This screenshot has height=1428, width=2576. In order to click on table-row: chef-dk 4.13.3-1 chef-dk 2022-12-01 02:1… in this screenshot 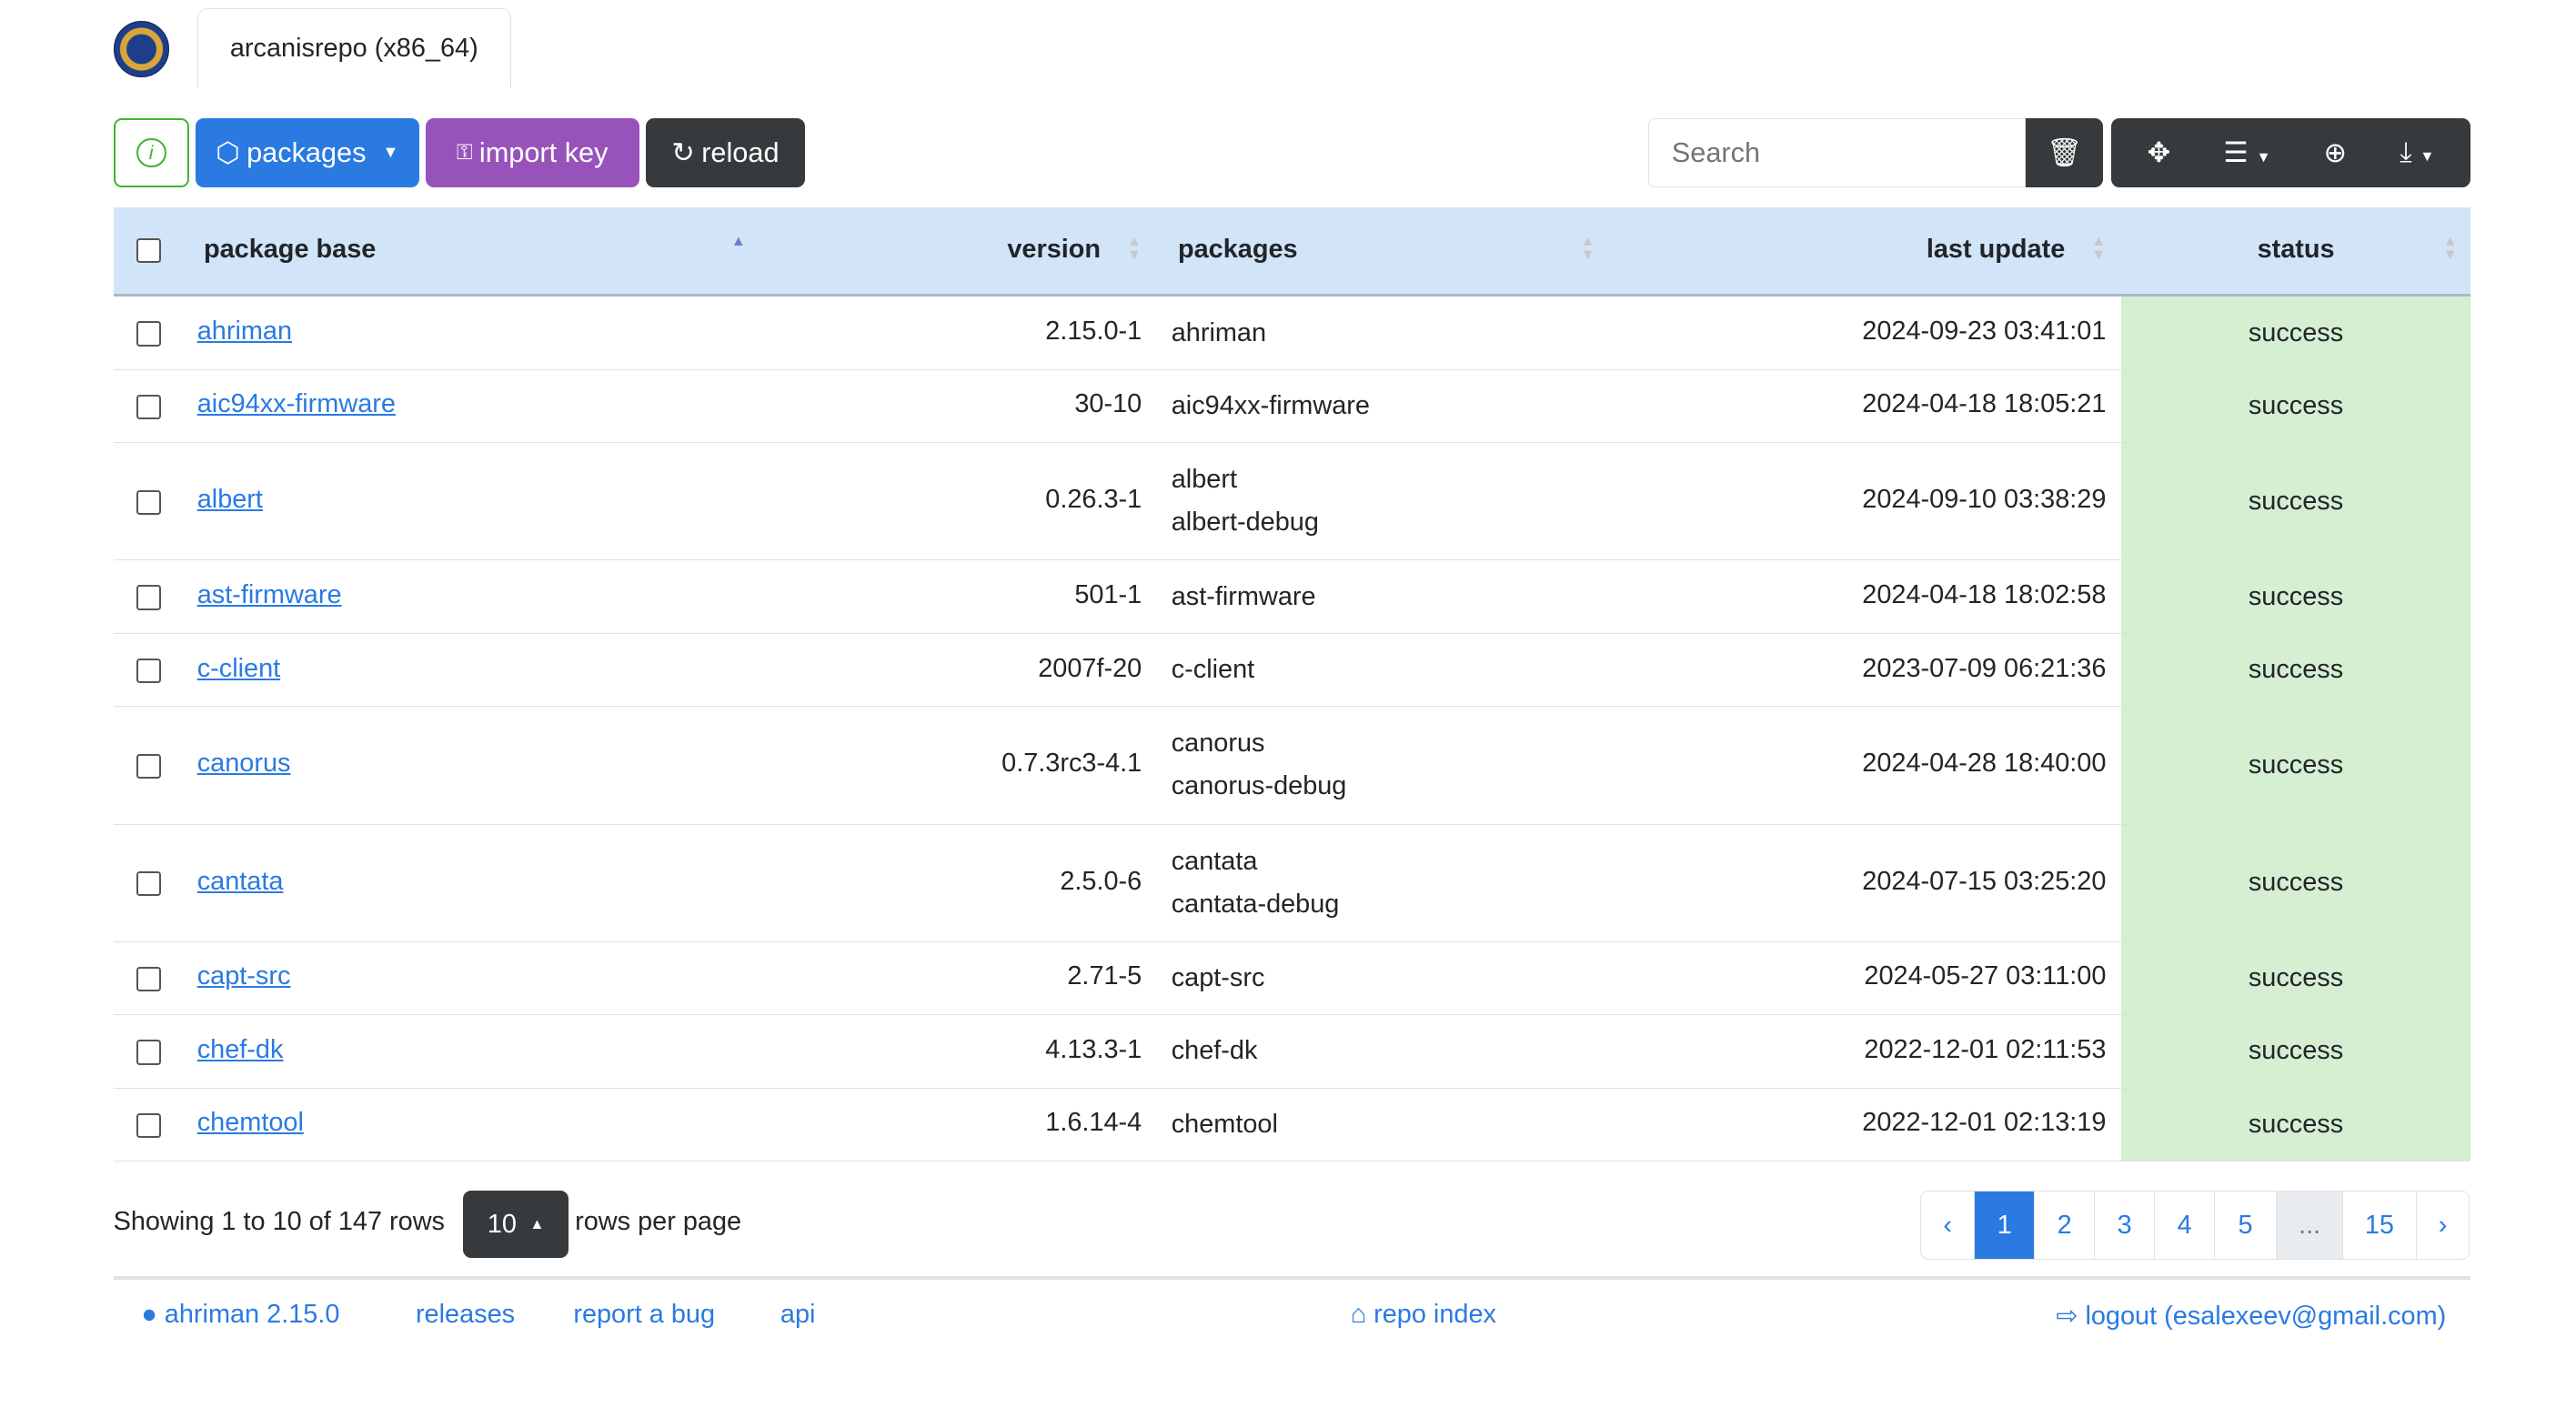, I will do `click(1292, 1052)`.